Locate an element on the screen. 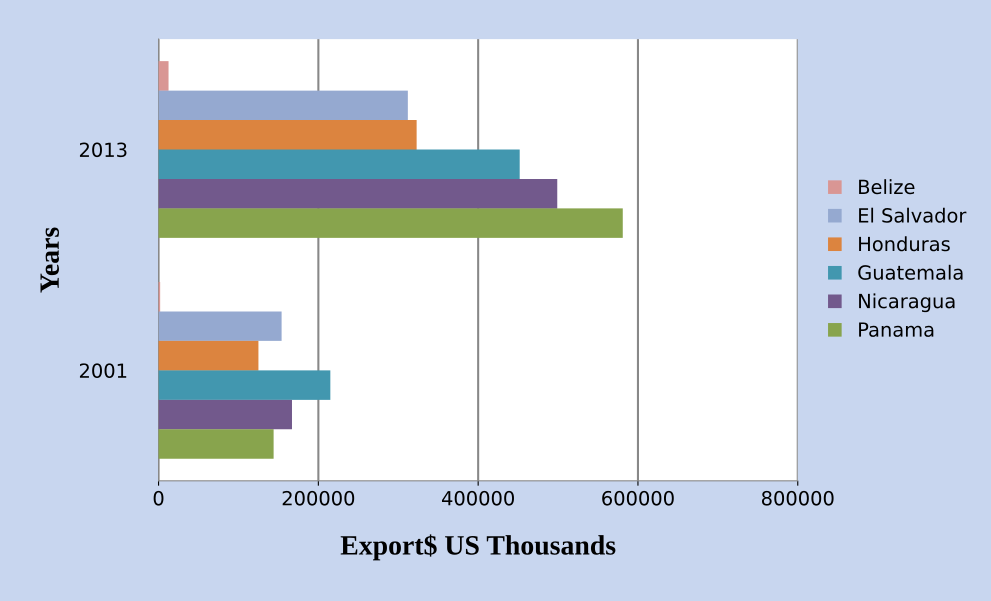 The height and width of the screenshot is (601, 991). y-tick-label: 2001 is located at coordinates (103, 370).